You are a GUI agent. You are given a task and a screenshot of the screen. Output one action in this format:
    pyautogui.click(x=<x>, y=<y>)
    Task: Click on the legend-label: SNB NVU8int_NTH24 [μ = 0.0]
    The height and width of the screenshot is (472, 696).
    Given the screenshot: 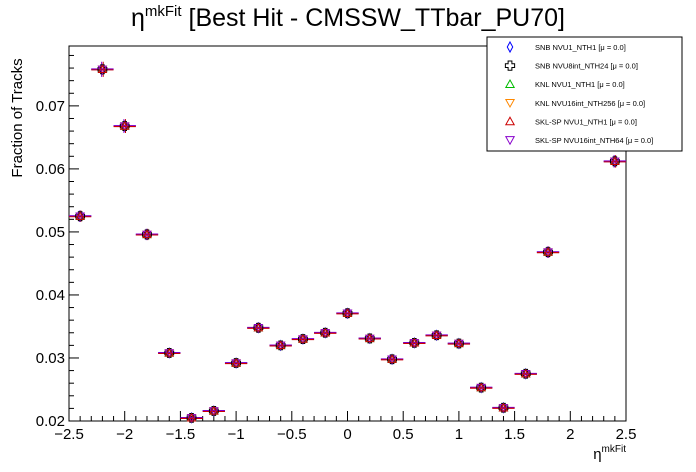 What is the action you would take?
    pyautogui.click(x=586, y=66)
    